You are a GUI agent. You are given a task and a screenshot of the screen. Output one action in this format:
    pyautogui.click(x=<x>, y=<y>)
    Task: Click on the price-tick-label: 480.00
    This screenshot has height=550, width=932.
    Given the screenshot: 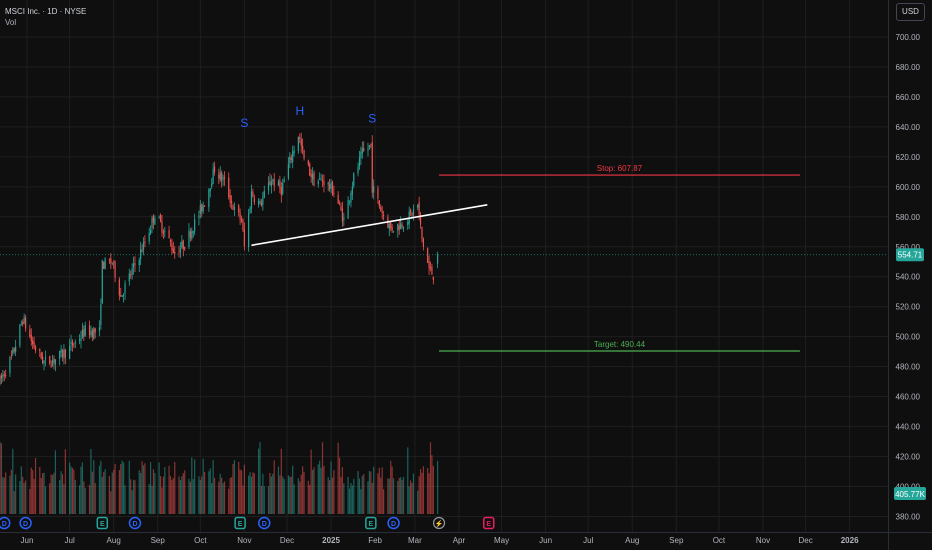 What is the action you would take?
    pyautogui.click(x=908, y=367)
    